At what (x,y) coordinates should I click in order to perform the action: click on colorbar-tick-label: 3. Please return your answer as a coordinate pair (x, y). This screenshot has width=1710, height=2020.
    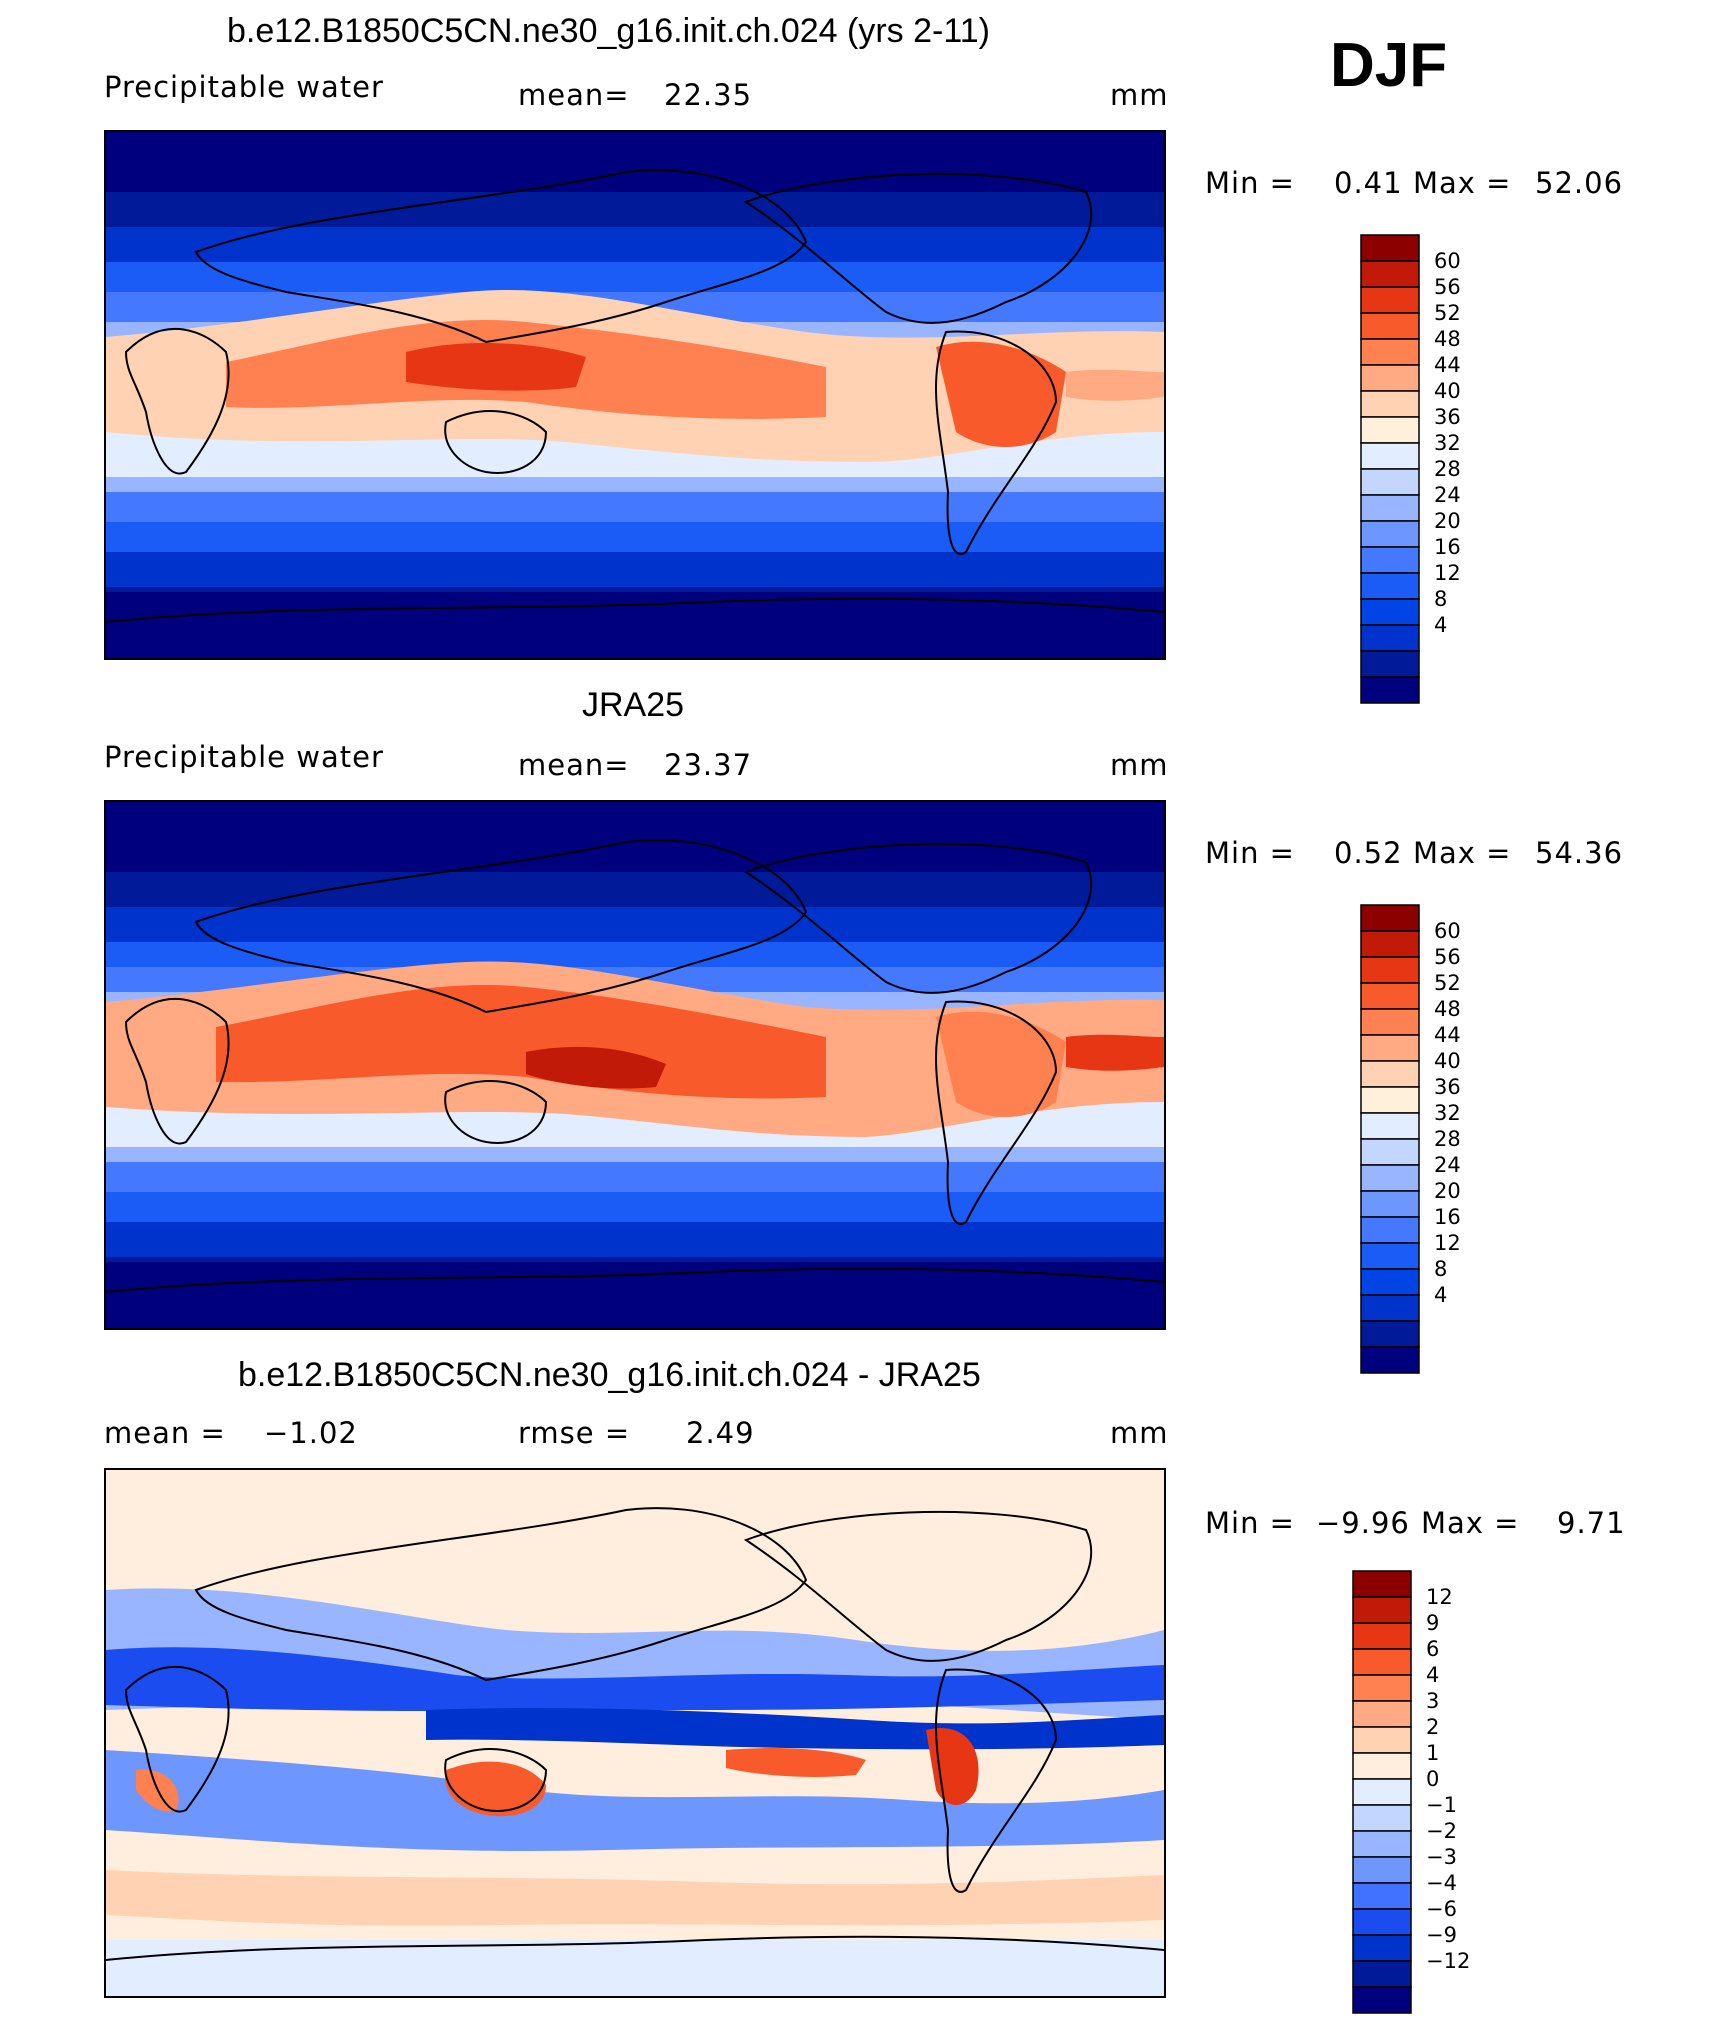
    Looking at the image, I should click on (1432, 1701).